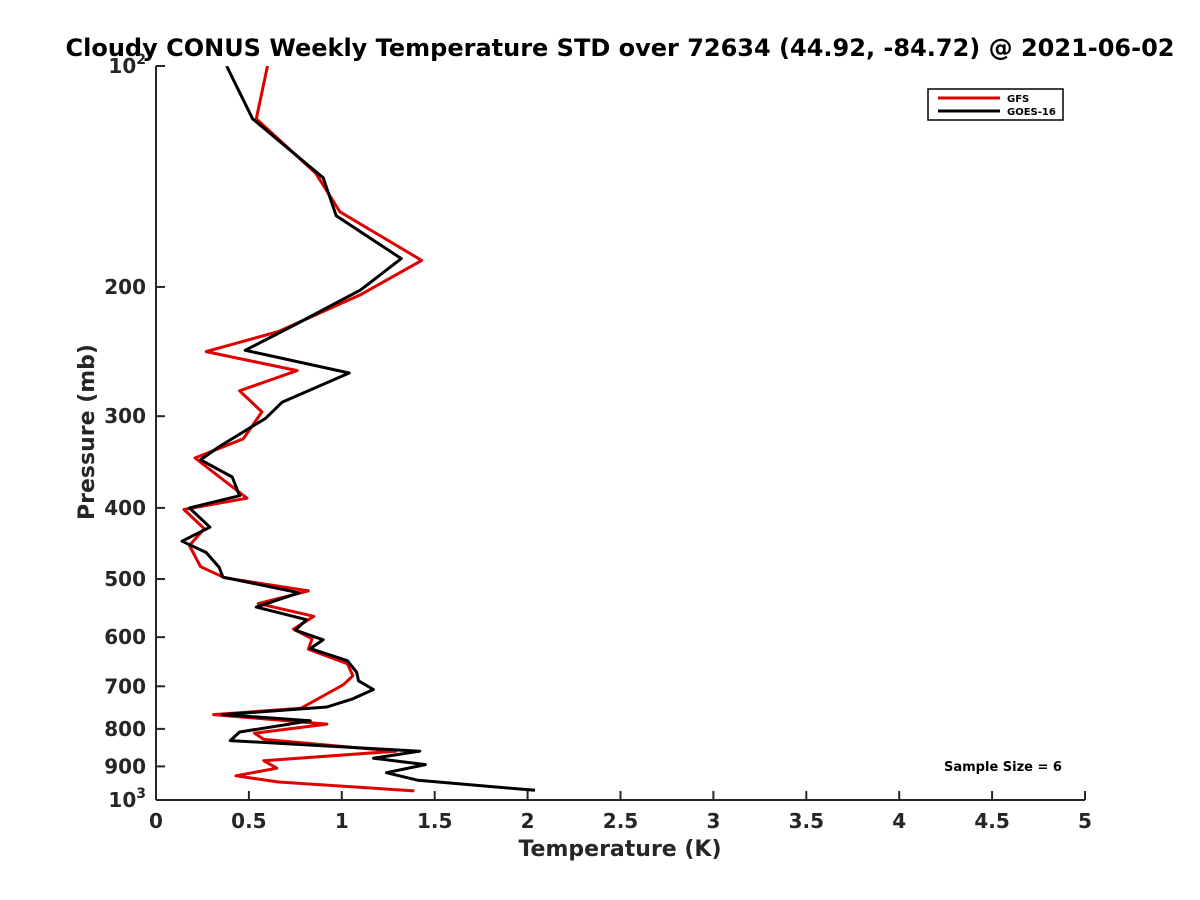  Describe the element at coordinates (156, 821) in the screenshot. I see `x-tick-label: 0` at that location.